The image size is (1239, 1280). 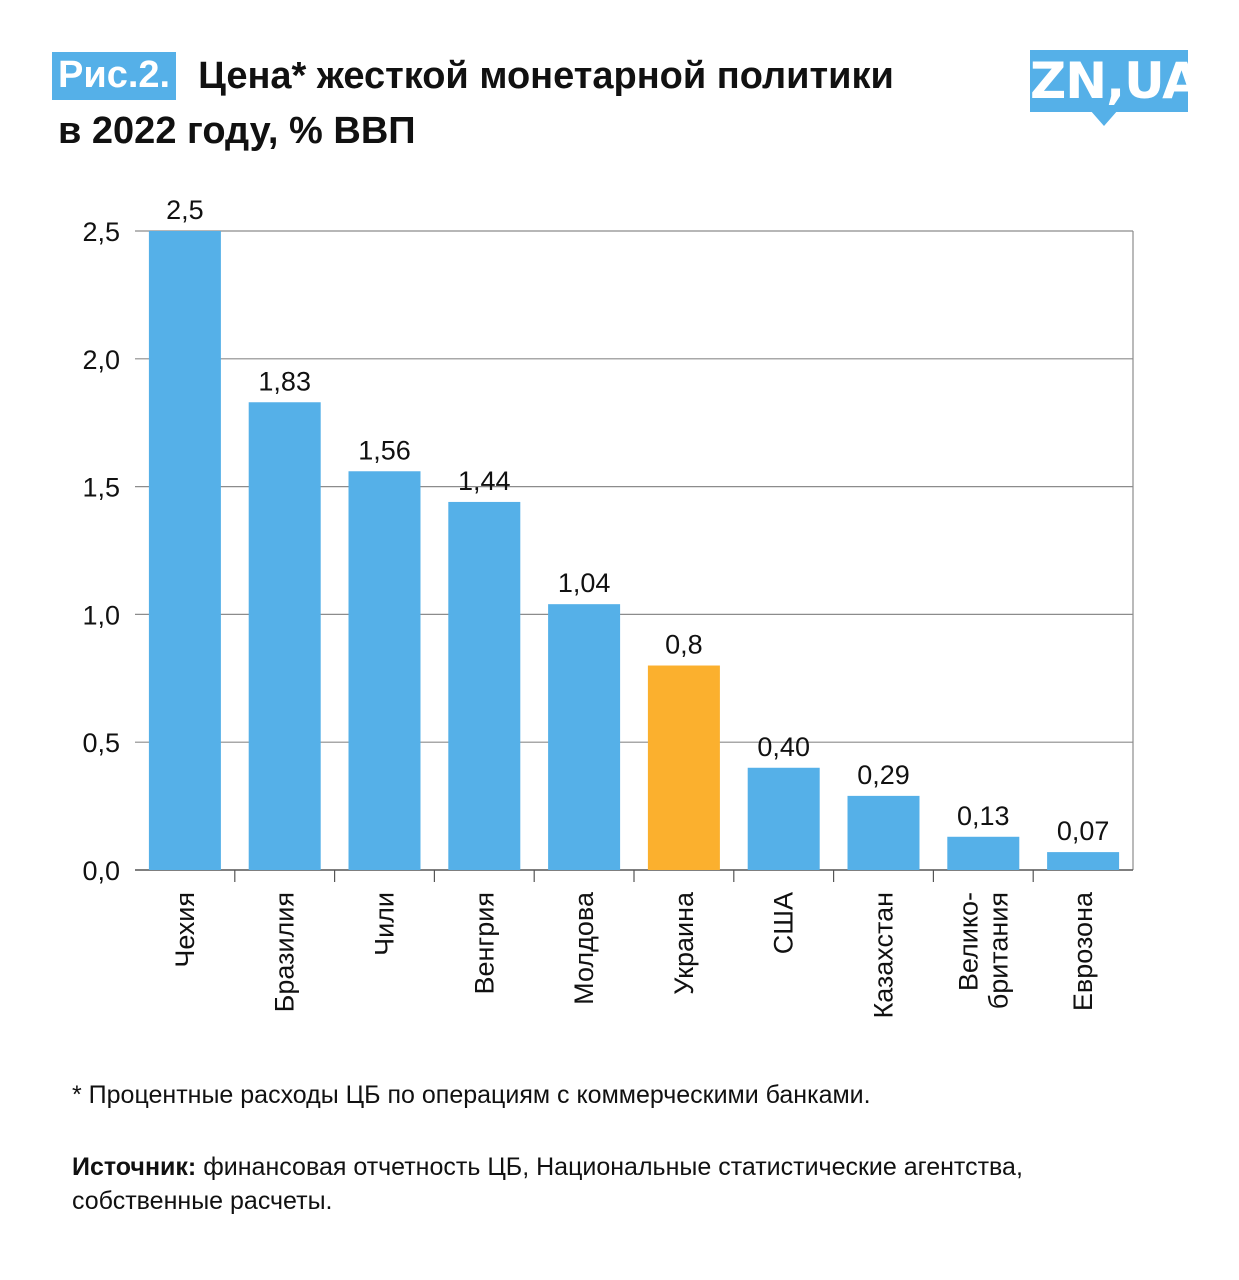 What do you see at coordinates (101, 743) in the screenshot?
I see `y-tick-label: 0,5` at bounding box center [101, 743].